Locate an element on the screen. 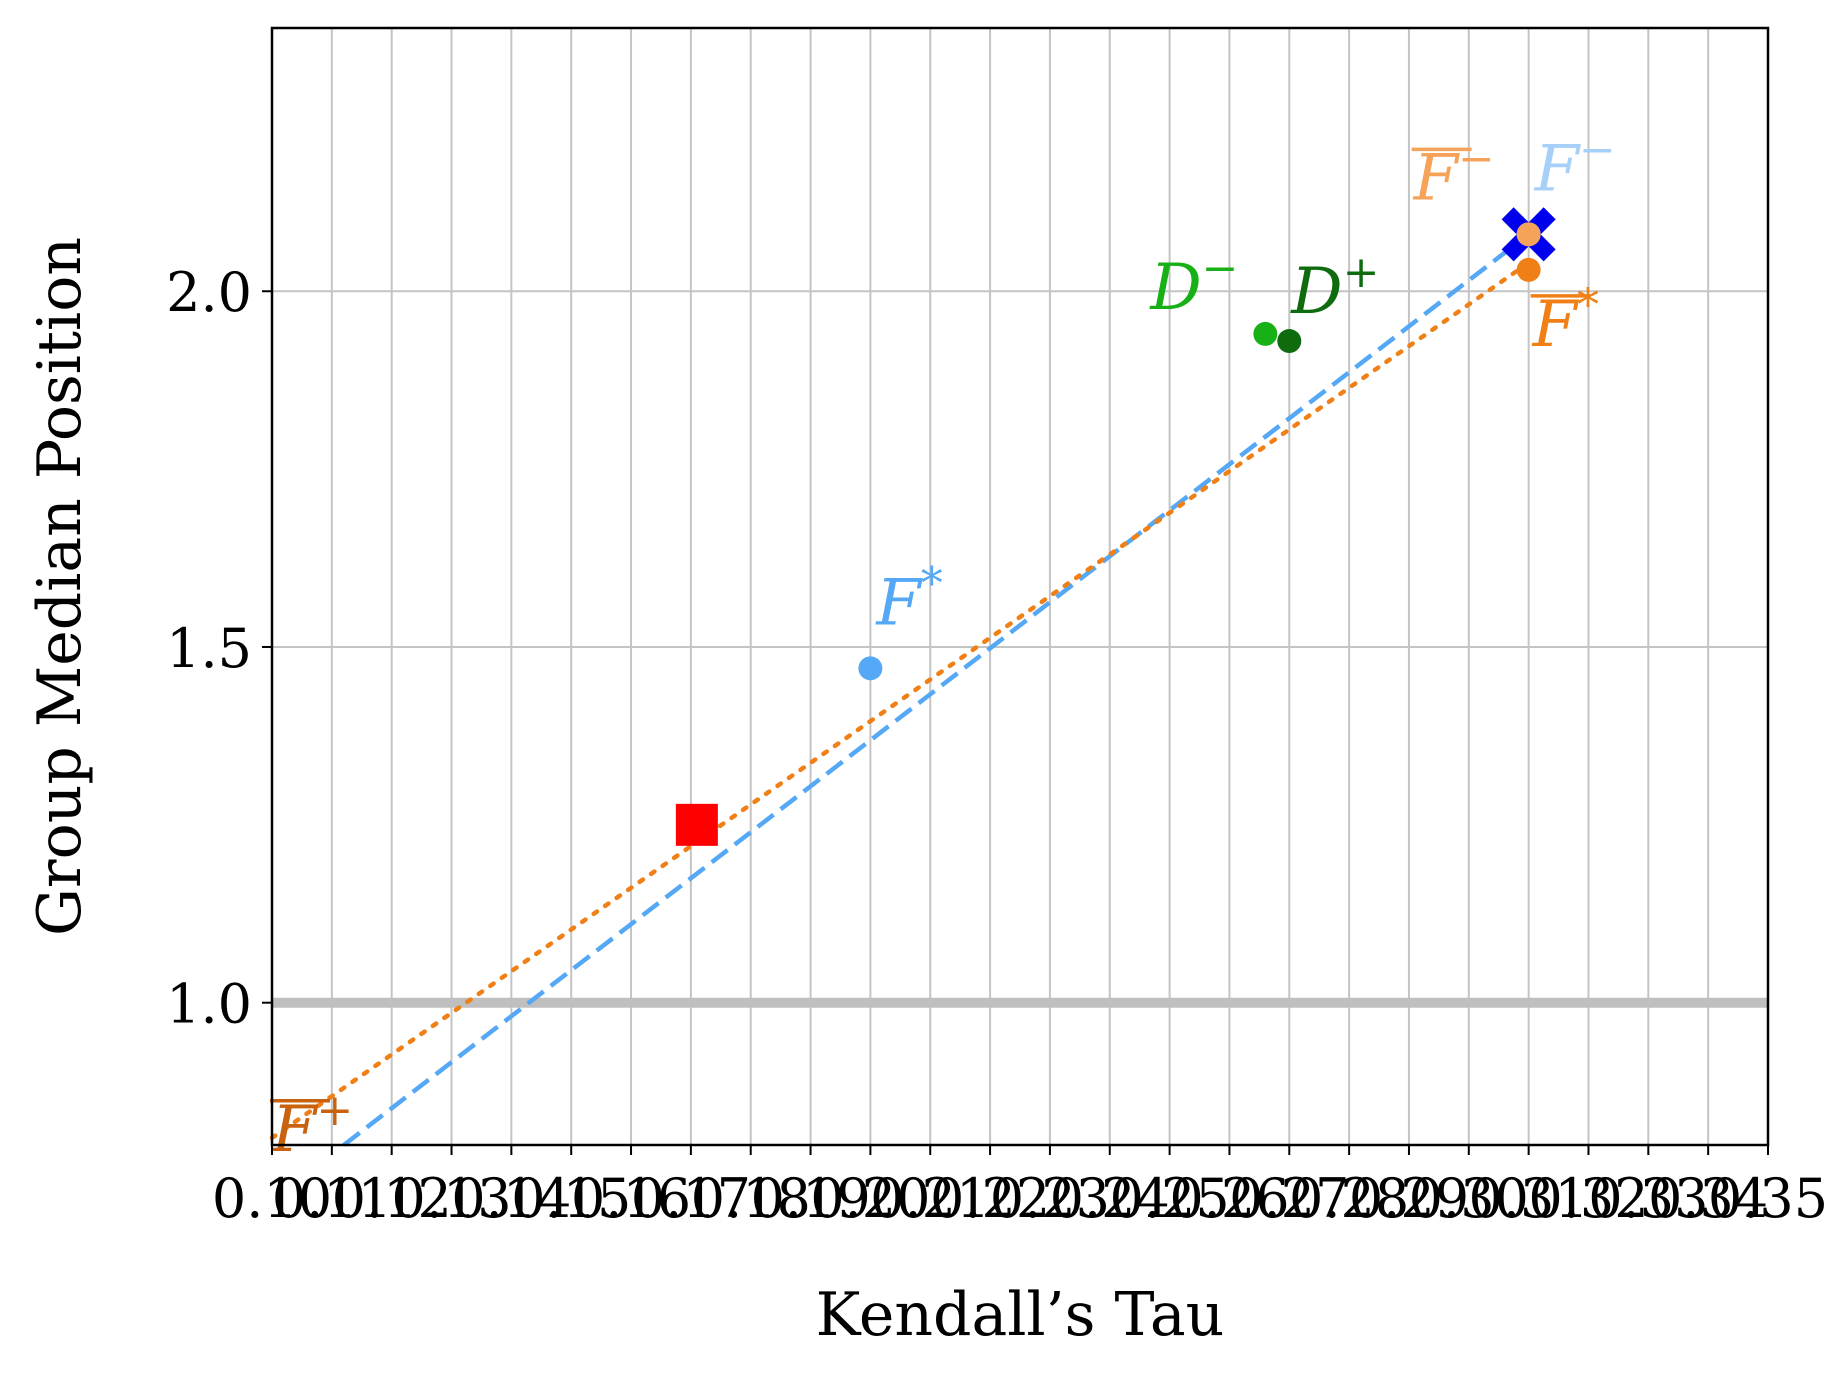 This screenshot has height=1376, width=1842. x-tick-label: 0.30 is located at coordinates (1469, 1198).